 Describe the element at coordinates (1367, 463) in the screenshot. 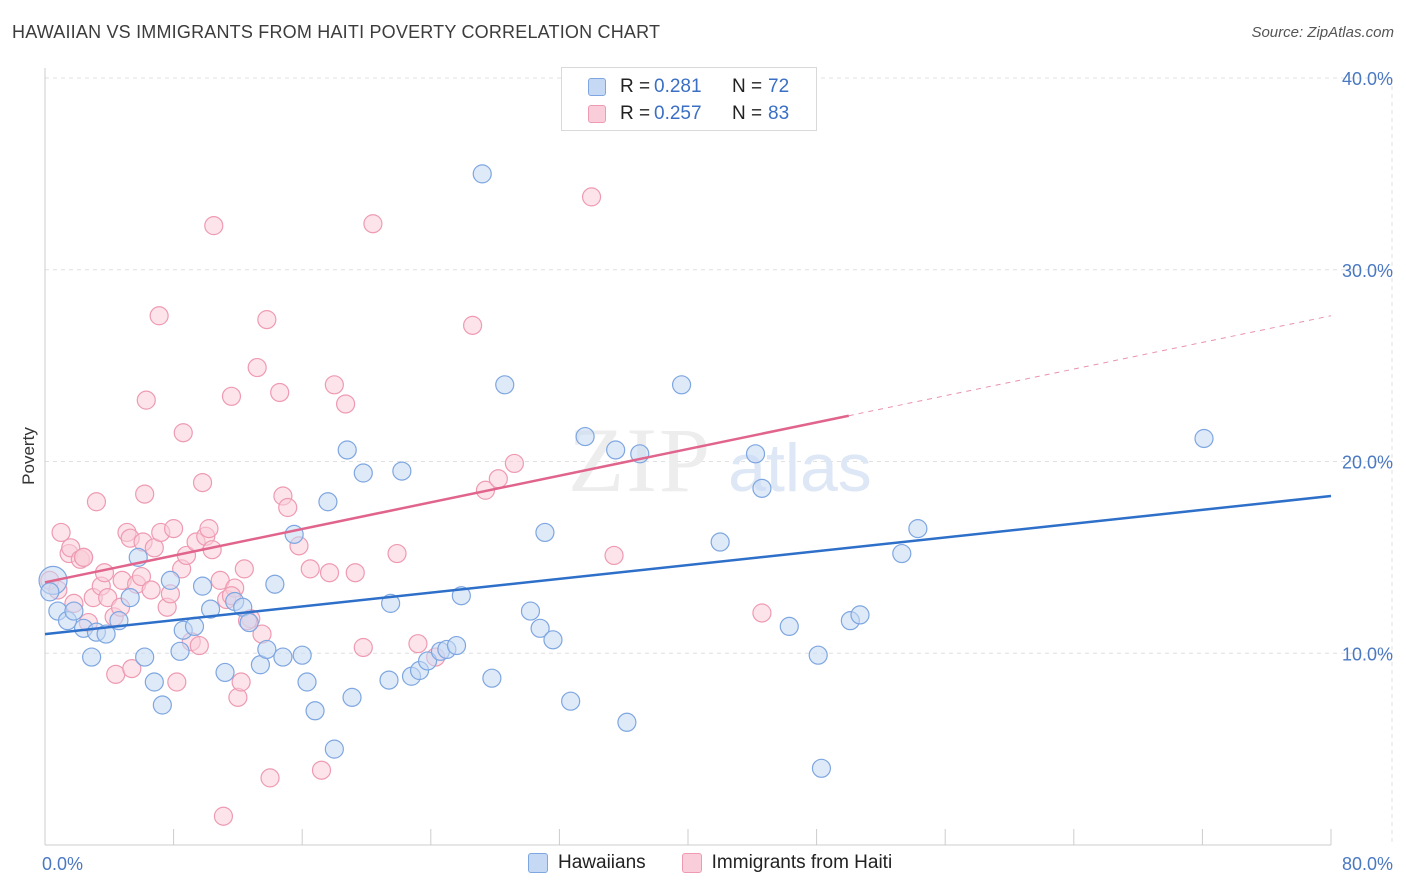

I see `y-tick-label: 20.0%` at that location.